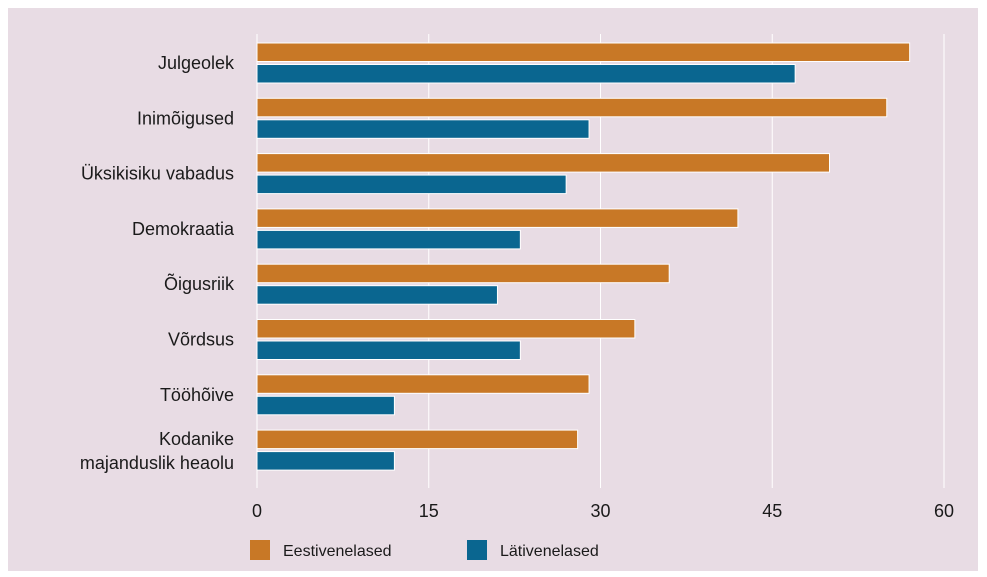 The image size is (987, 577). Describe the element at coordinates (944, 511) in the screenshot. I see `x-tick-label: 60` at that location.